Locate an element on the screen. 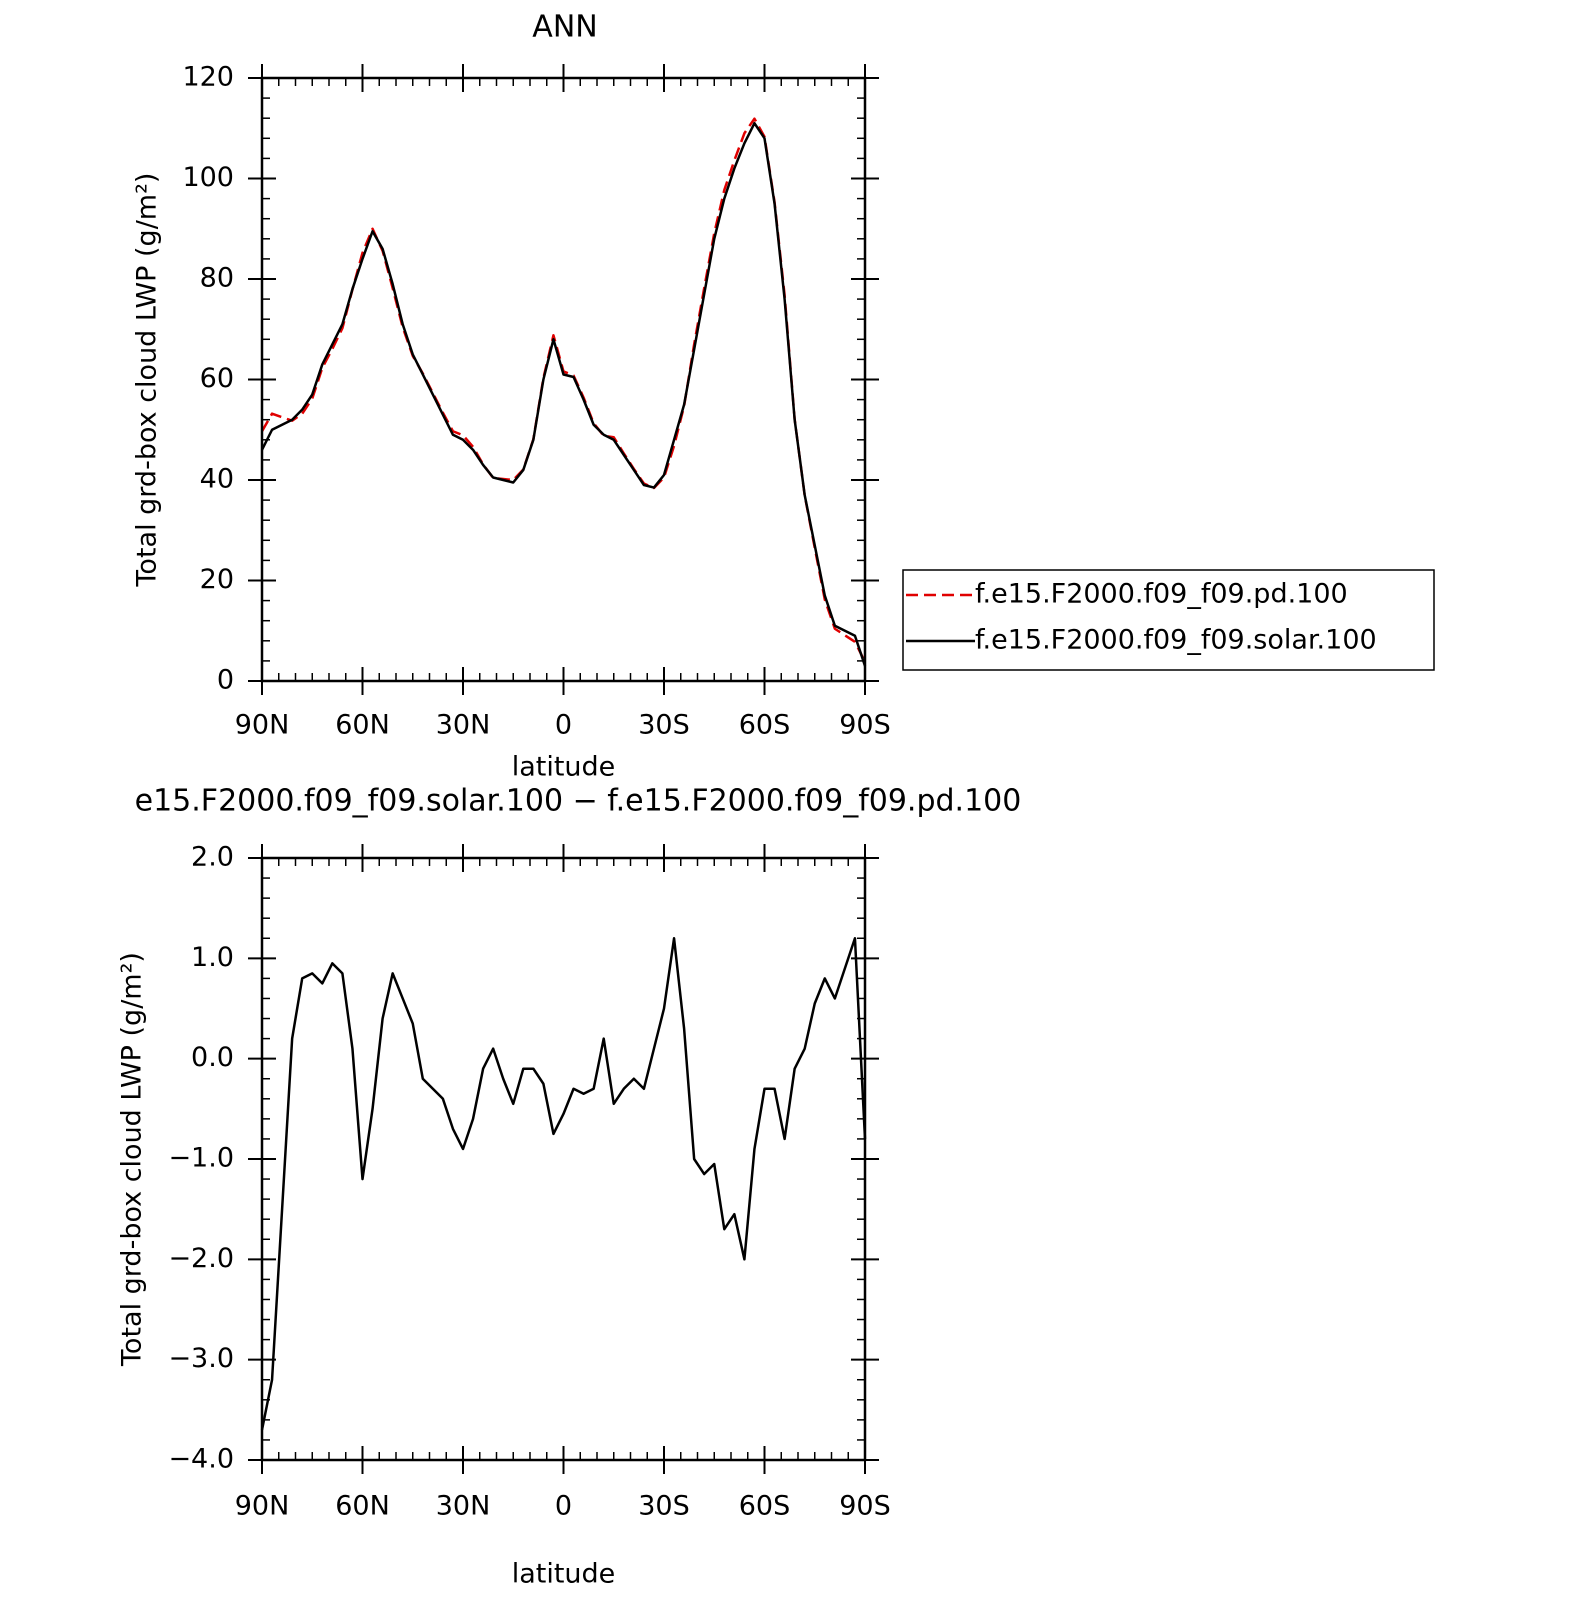 This screenshot has height=1619, width=1588. y-tick-label: 60 is located at coordinates (217, 378).